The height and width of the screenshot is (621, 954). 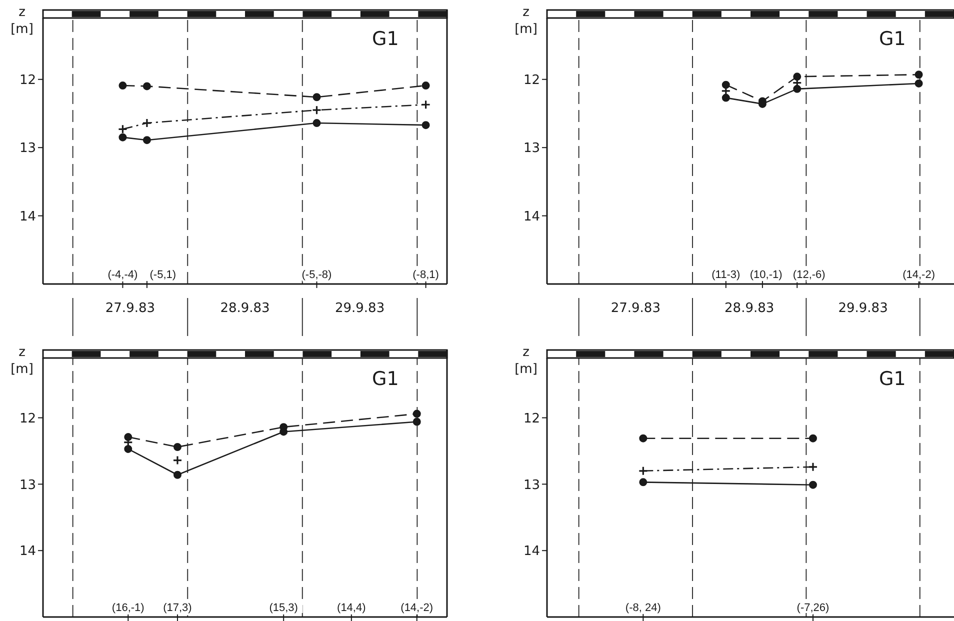 I want to click on annotation: (-8,1), so click(x=425, y=275).